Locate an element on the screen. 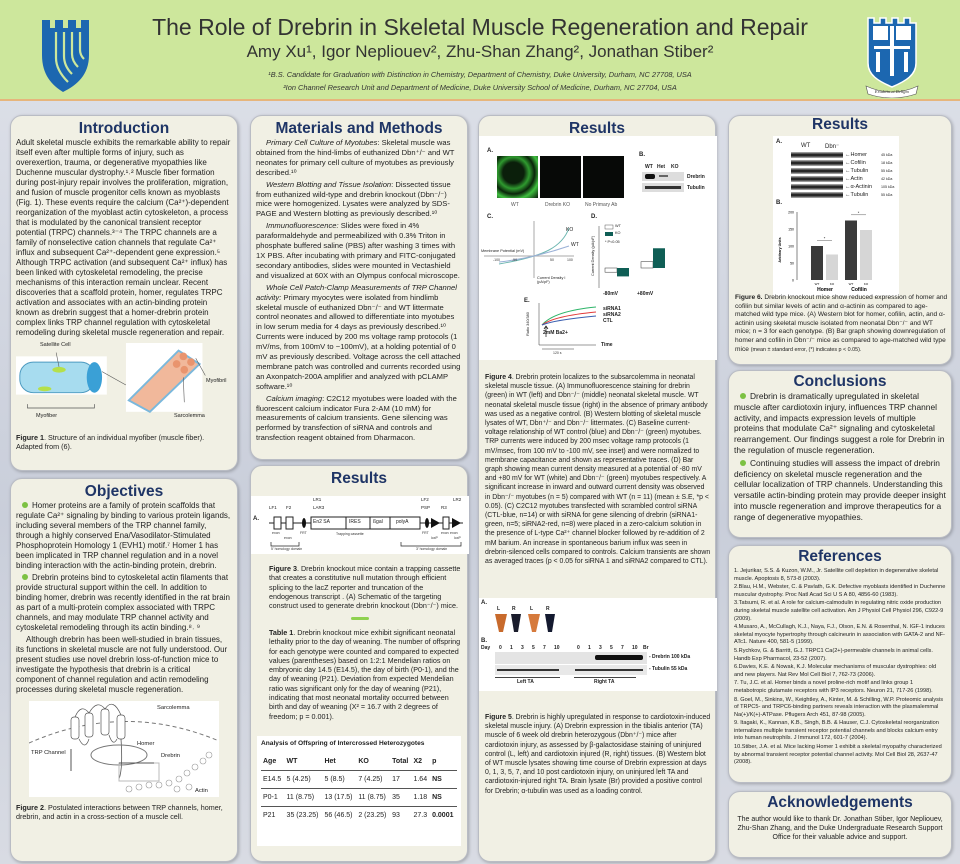 The height and width of the screenshot is (864, 960). image-label: No Primary Ab is located at coordinates (601, 205).